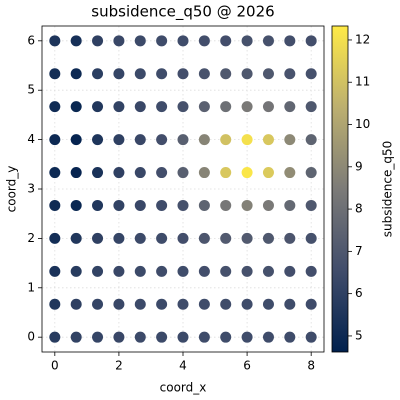  I want to click on colorbar-tick-label: 10, so click(362, 124).